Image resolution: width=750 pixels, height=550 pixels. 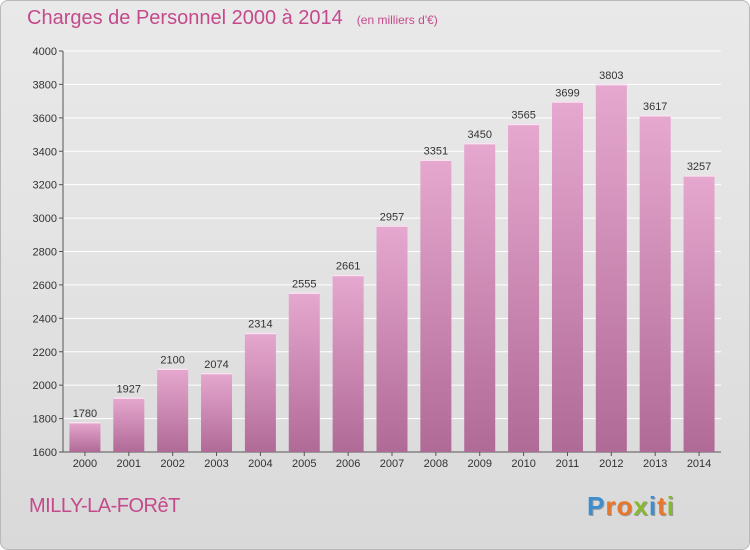 I want to click on x-tick-label: 2012, so click(x=611, y=464).